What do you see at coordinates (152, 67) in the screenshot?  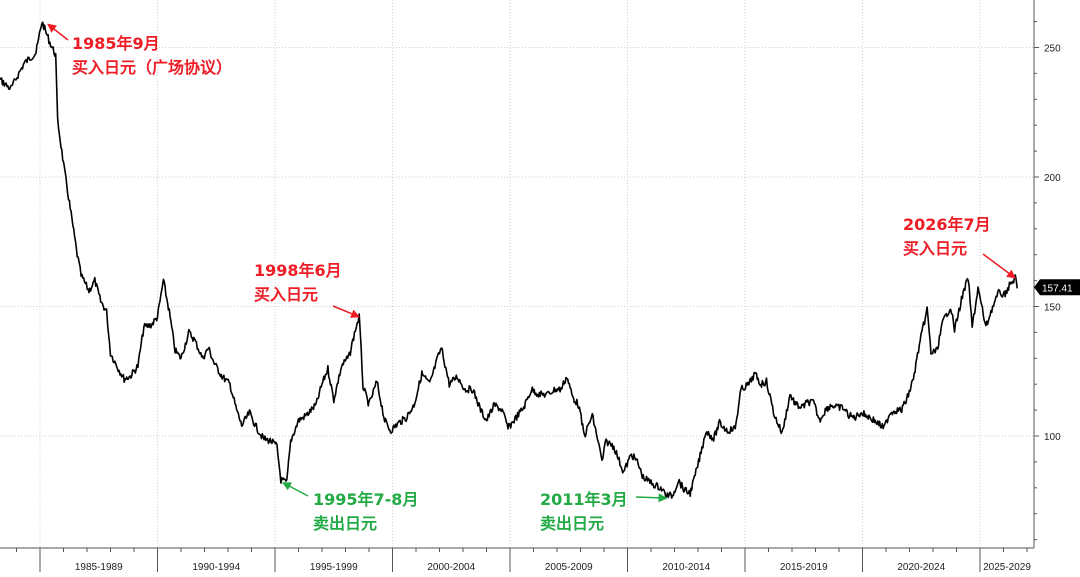 I see `annotation-text: 买入日元（广场协议）` at bounding box center [152, 67].